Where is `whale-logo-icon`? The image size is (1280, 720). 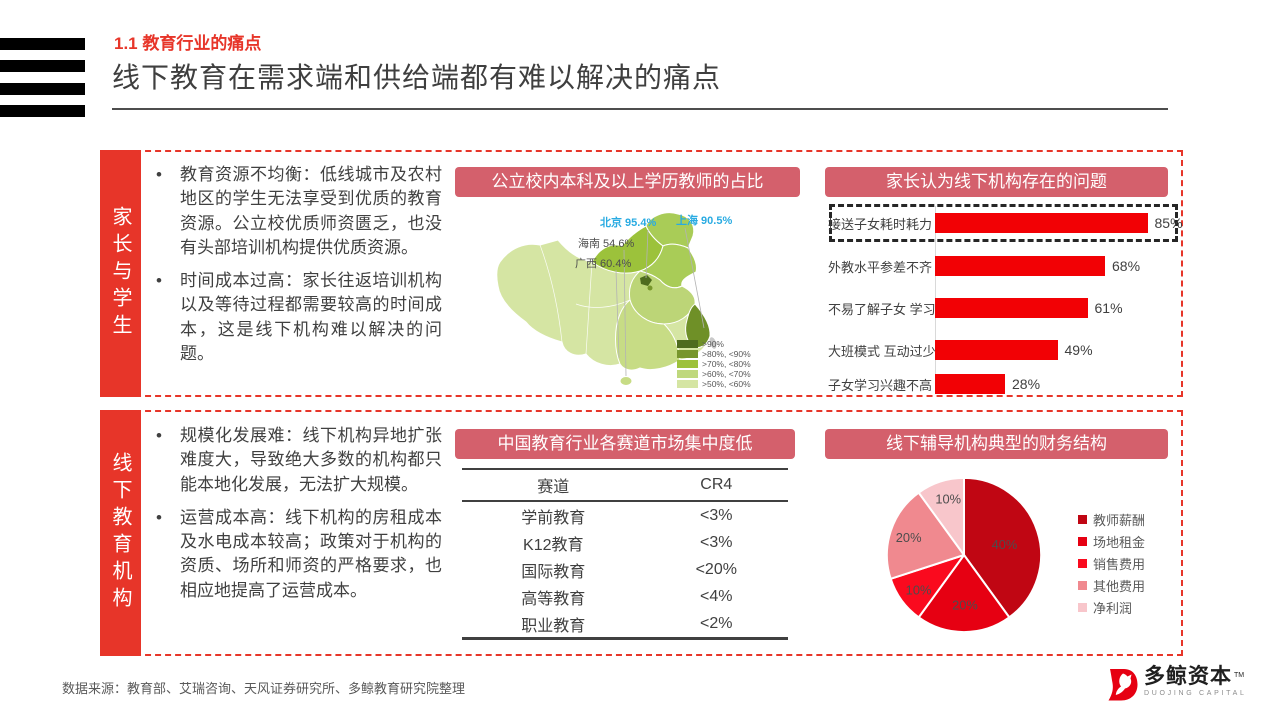 whale-logo-icon is located at coordinates (1123, 685).